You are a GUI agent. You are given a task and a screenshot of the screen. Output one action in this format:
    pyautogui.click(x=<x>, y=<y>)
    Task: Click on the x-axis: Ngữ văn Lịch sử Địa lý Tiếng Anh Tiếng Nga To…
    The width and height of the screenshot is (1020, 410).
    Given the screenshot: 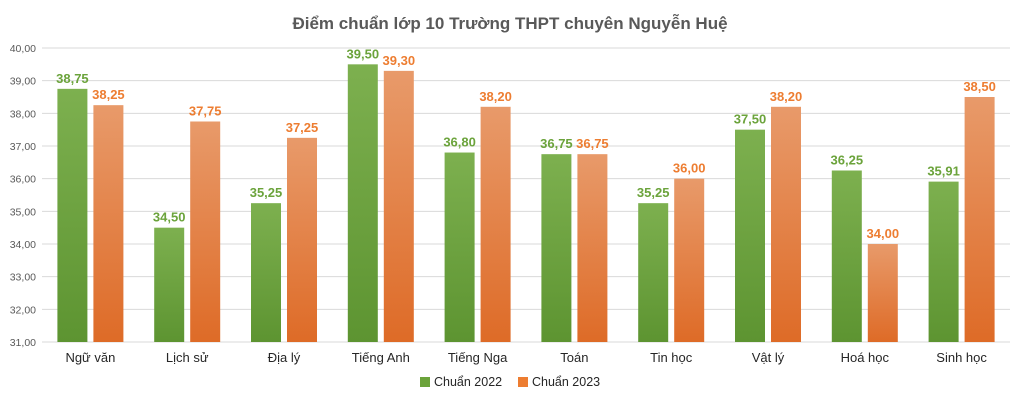 What is the action you would take?
    pyautogui.click(x=526, y=357)
    